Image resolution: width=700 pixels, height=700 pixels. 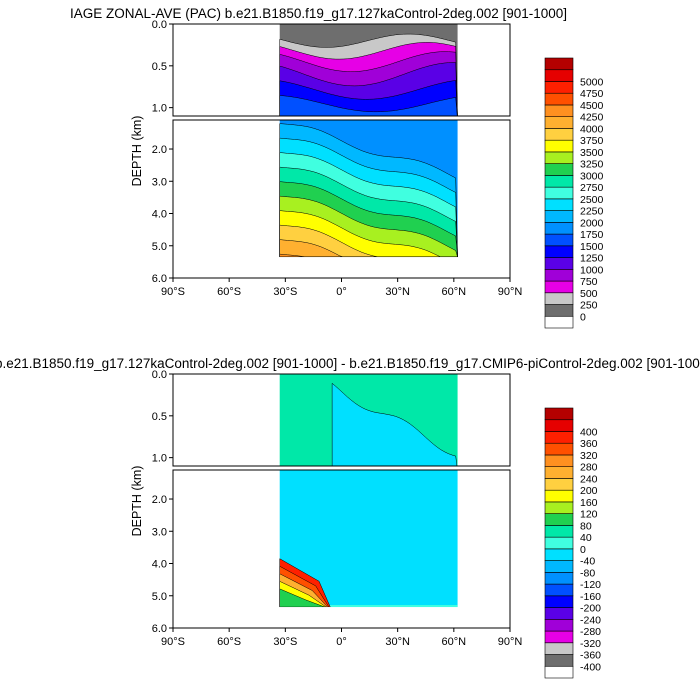 What do you see at coordinates (590, 609) in the screenshot?
I see `colorbar-label: -200` at bounding box center [590, 609].